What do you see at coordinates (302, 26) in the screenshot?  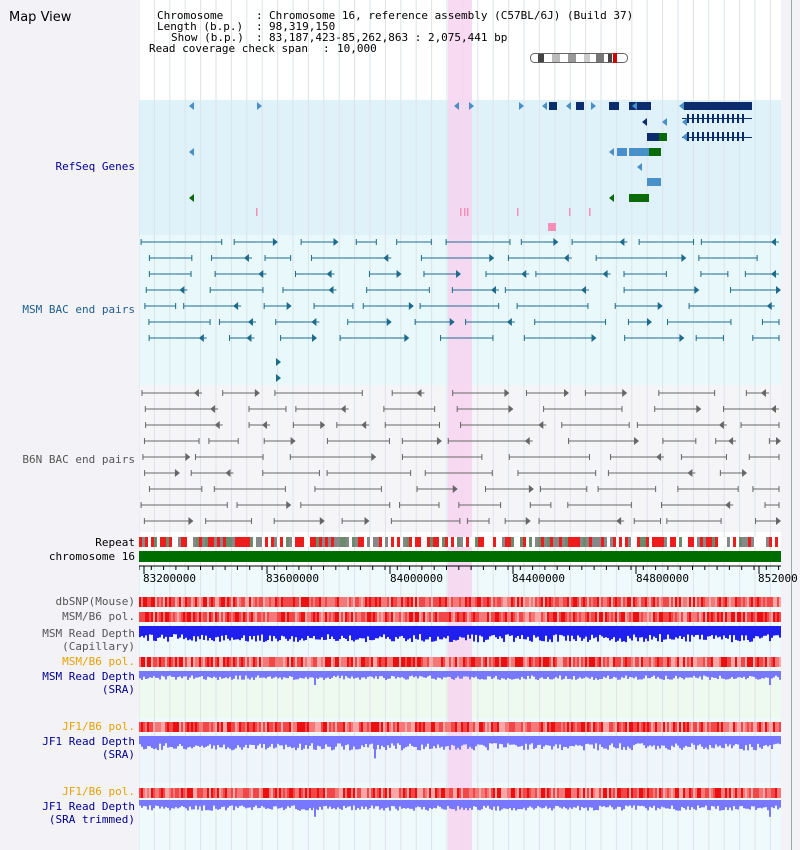 I see `header-length-val: 98,319,150` at bounding box center [302, 26].